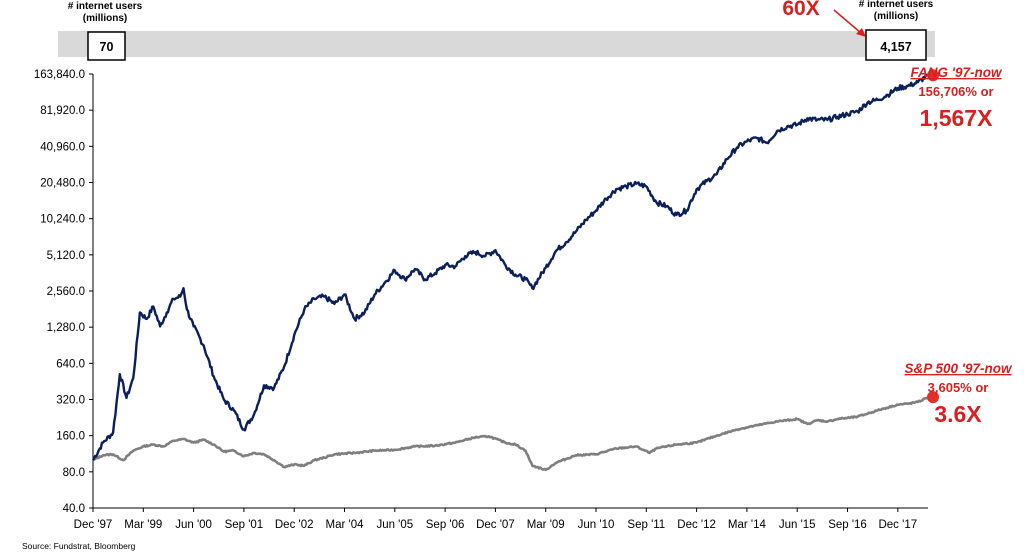 The width and height of the screenshot is (1024, 557). I want to click on header-band, so click(496, 44).